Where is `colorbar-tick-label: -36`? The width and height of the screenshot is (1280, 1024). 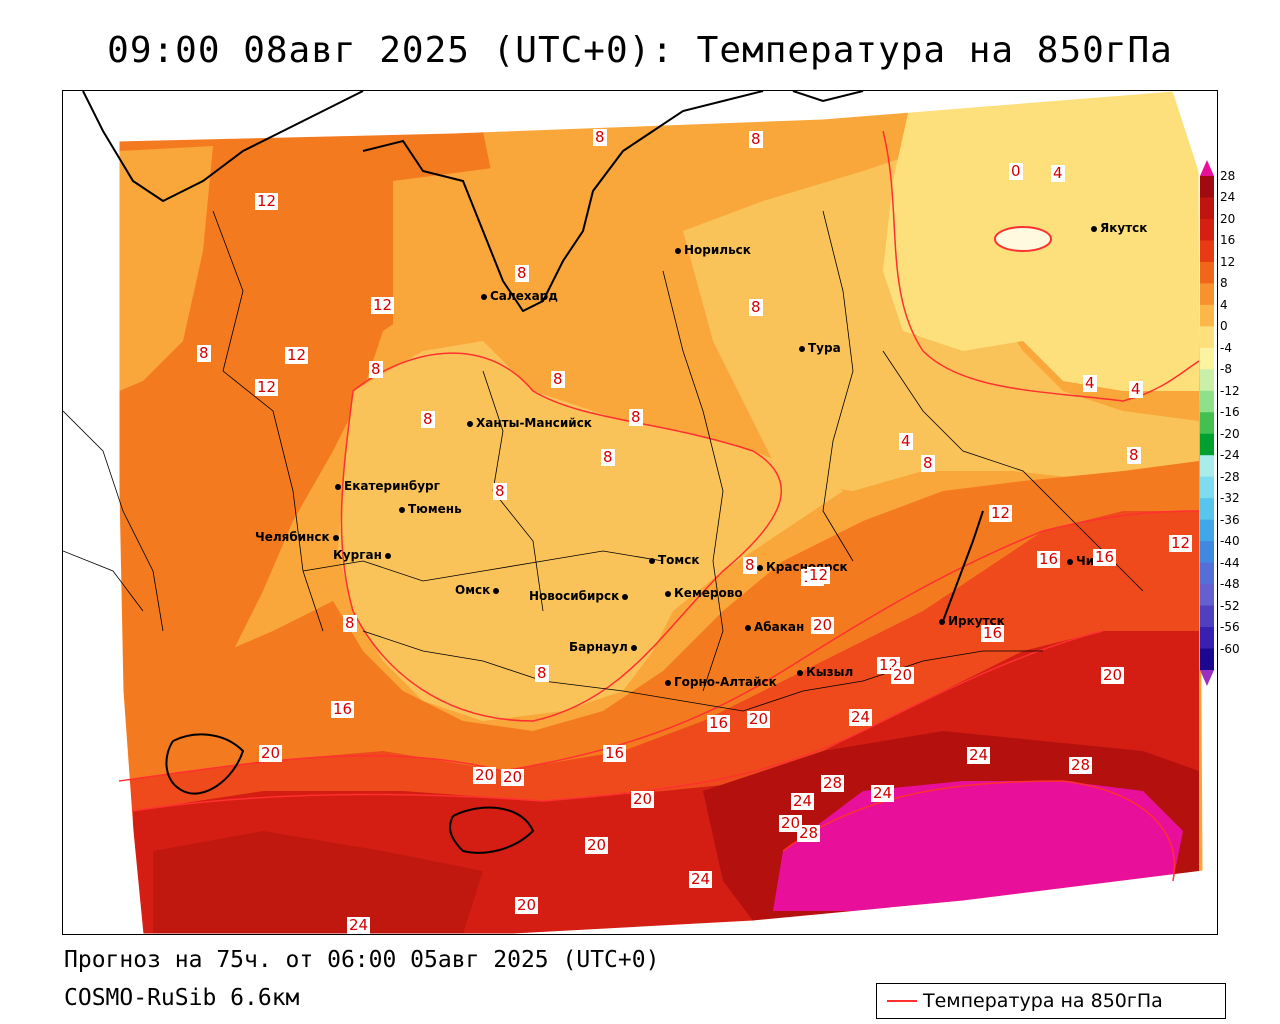
colorbar-tick-label: -36 is located at coordinates (1230, 519).